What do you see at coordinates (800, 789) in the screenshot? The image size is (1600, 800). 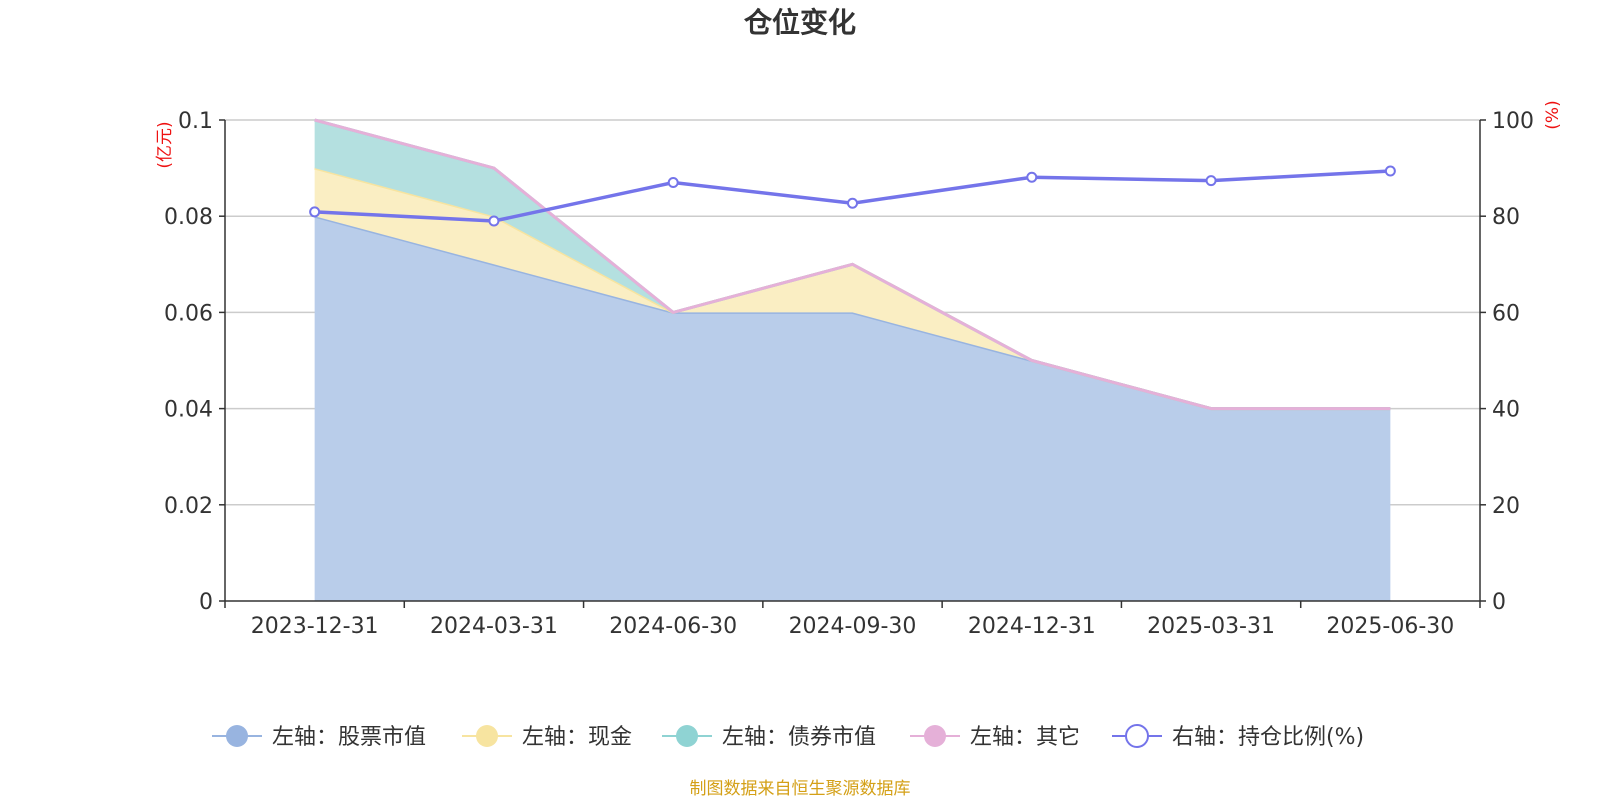 I see `data-source-note: 制图数据来自恒生聚源数据库` at bounding box center [800, 789].